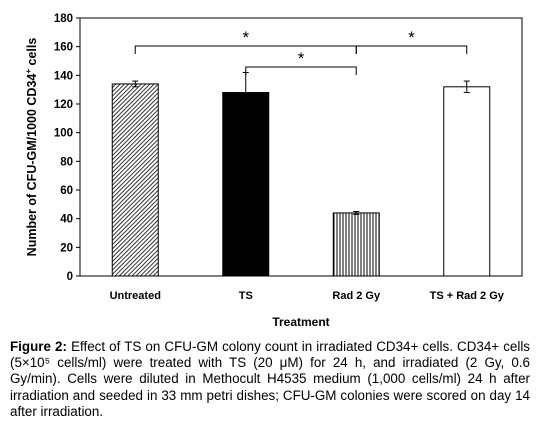 The height and width of the screenshot is (435, 537). I want to click on y-tick-label: 40, so click(66, 220).